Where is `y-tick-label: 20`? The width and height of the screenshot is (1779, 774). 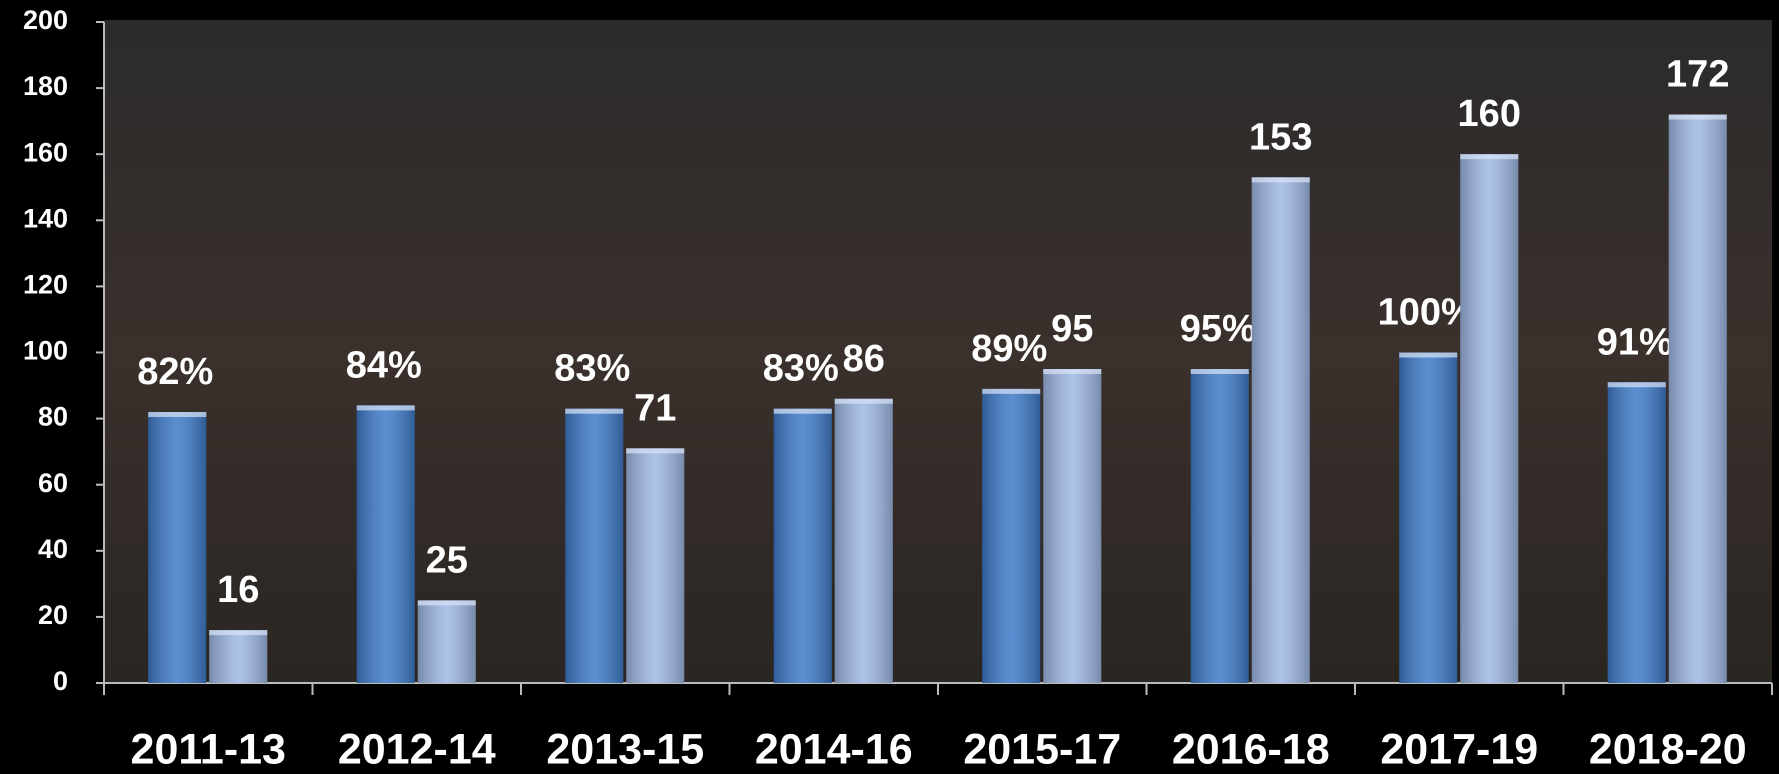 y-tick-label: 20 is located at coordinates (53, 615).